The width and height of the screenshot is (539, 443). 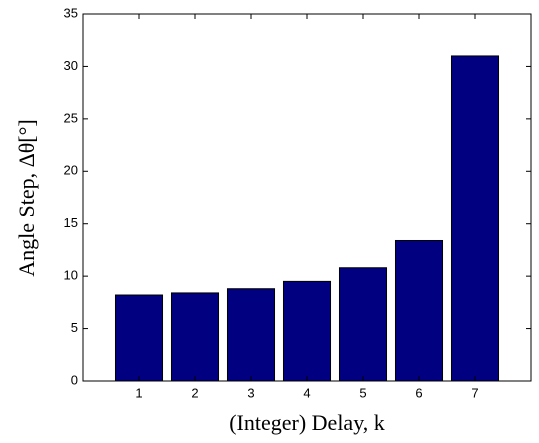 What do you see at coordinates (194, 392) in the screenshot?
I see `x-tick-label: 2` at bounding box center [194, 392].